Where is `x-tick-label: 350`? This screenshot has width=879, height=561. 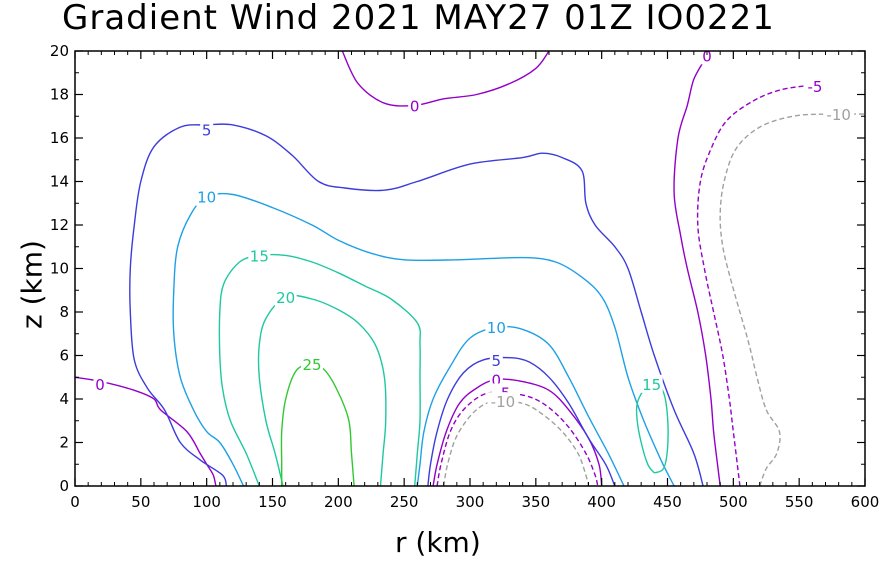
x-tick-label: 350 is located at coordinates (536, 502).